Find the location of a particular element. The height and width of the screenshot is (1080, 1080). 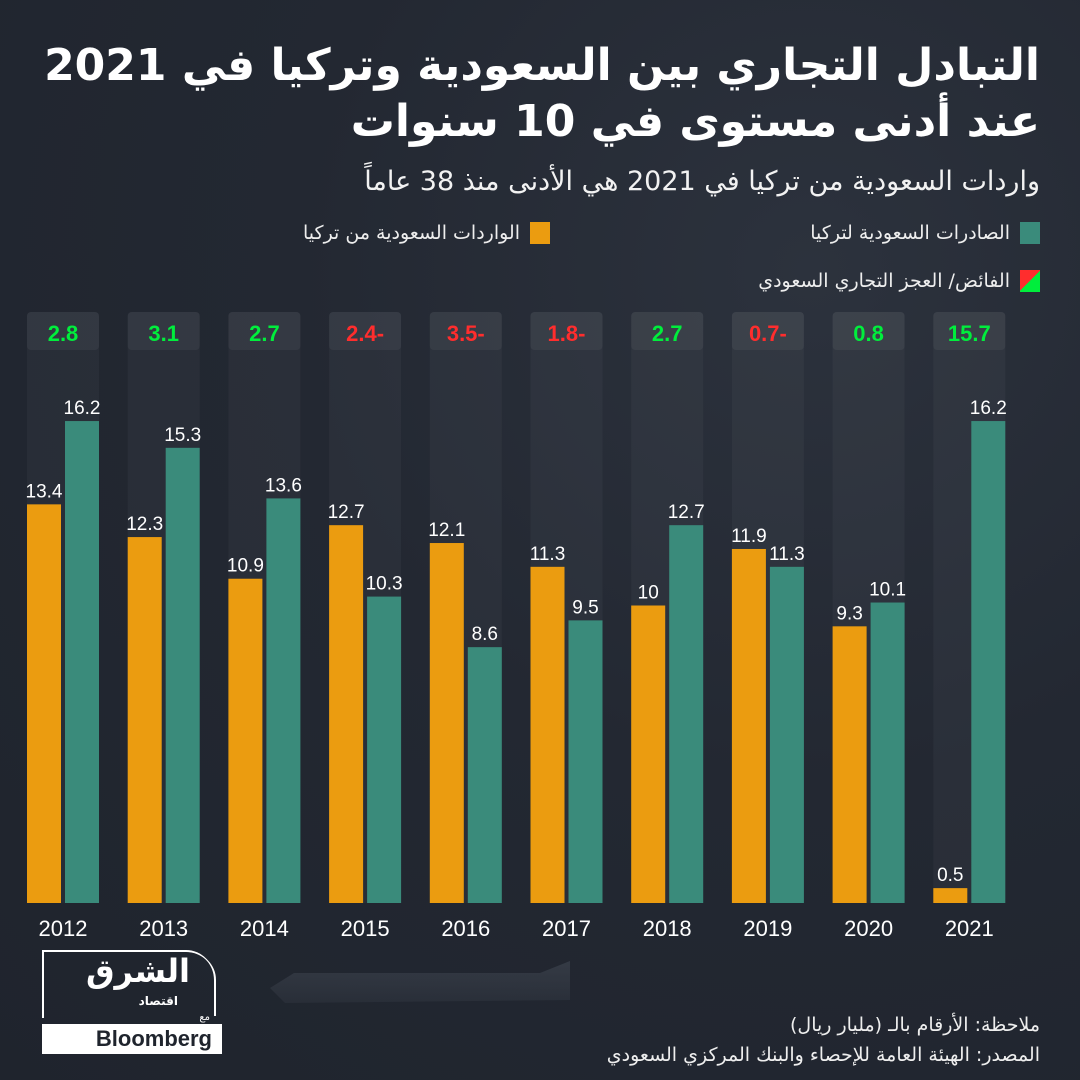

asharq-bloomberg-logo: الشرق اقتصاد مع Bloomberg is located at coordinates (132, 1004).